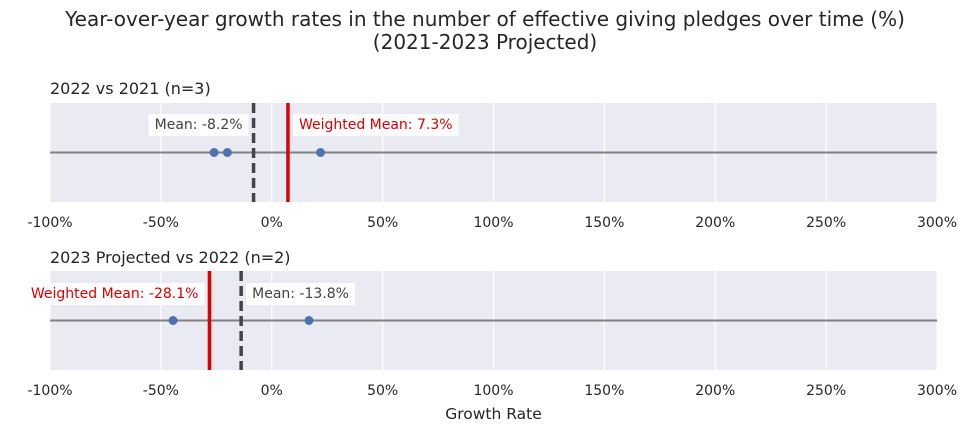 The width and height of the screenshot is (970, 433). Describe the element at coordinates (130, 88) in the screenshot. I see `subplot-title: 2022 vs 2021 (n=3)` at that location.